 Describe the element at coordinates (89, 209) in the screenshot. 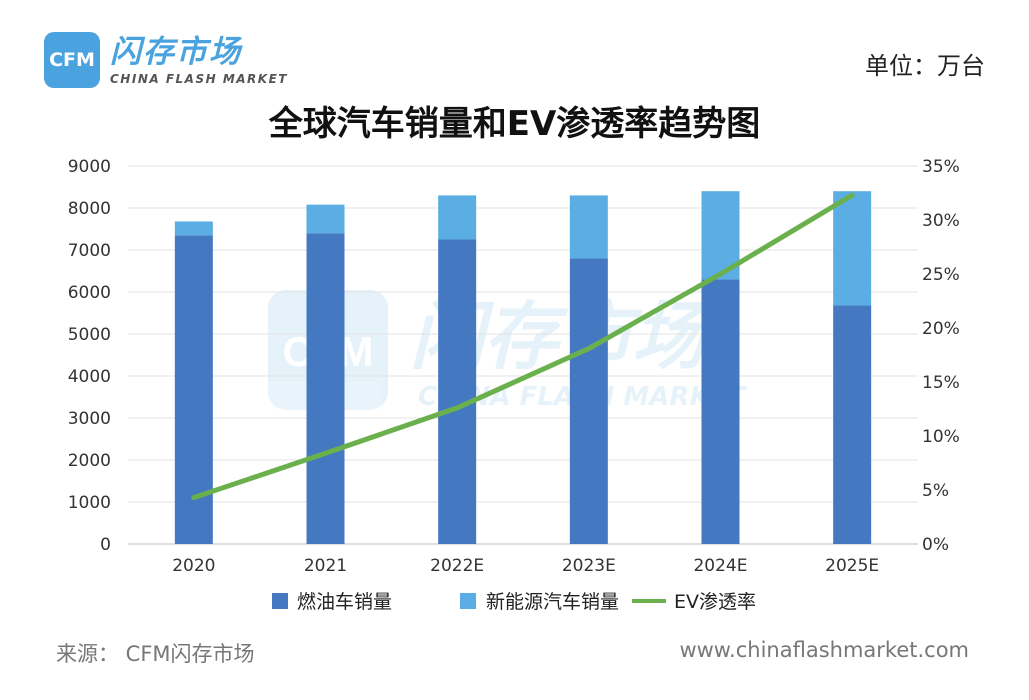

I see `y-left-tick-label: 8000` at that location.